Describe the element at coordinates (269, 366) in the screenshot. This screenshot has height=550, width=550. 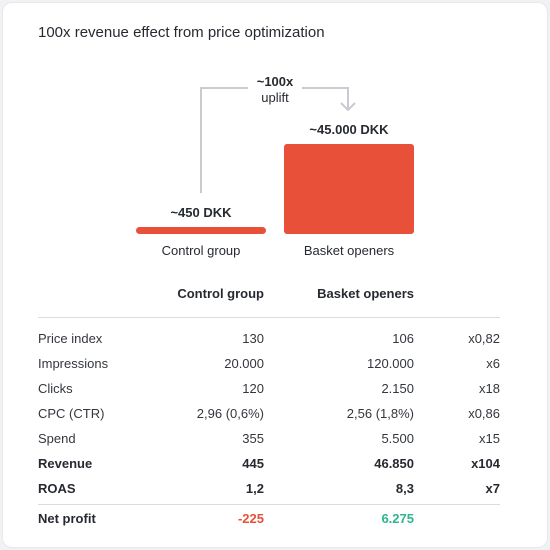
I see `table-row: Impressions 20.000 120.000 x6` at that location.